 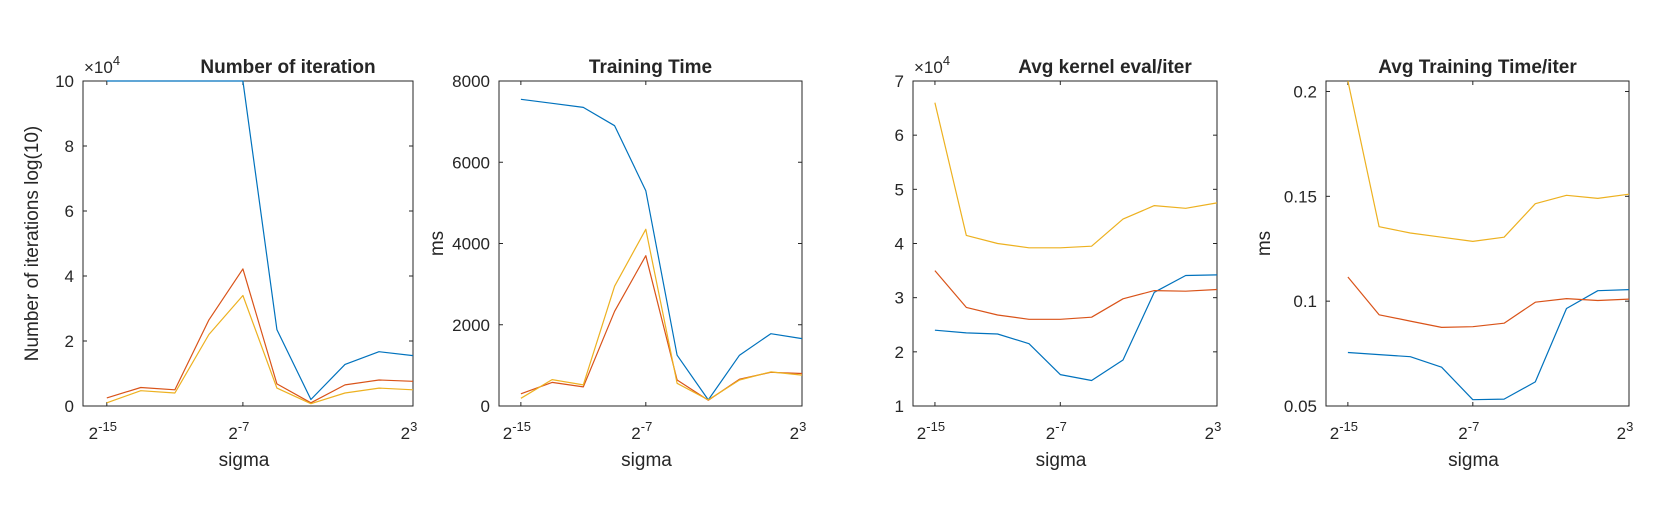 What do you see at coordinates (1300, 196) in the screenshot?
I see `y-tick-label: 0.15` at bounding box center [1300, 196].